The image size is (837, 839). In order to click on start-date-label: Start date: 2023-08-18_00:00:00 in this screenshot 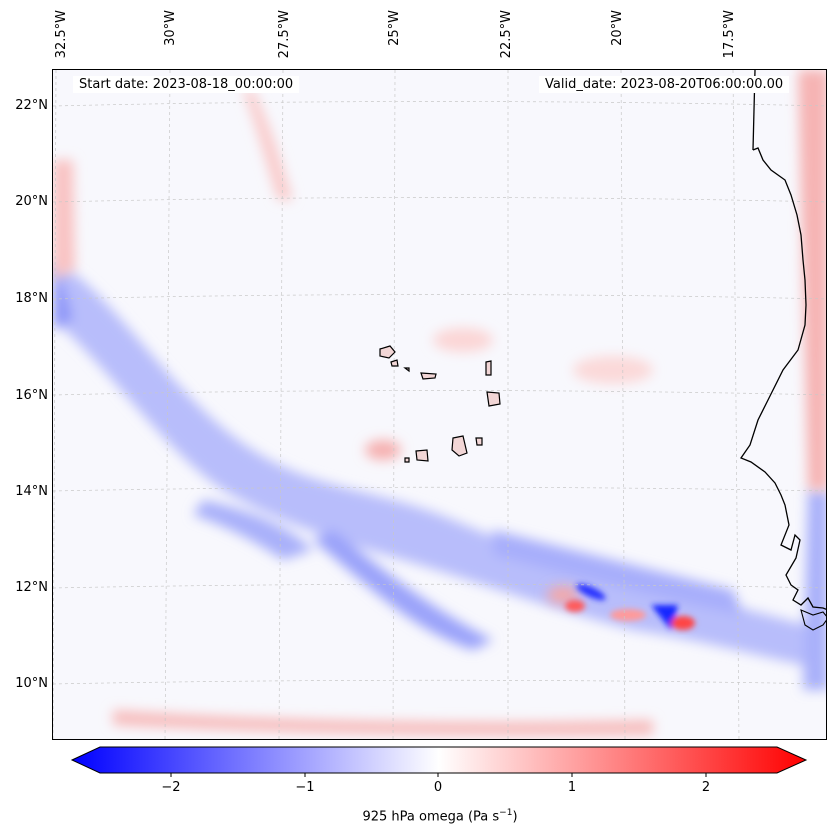, I will do `click(186, 84)`.